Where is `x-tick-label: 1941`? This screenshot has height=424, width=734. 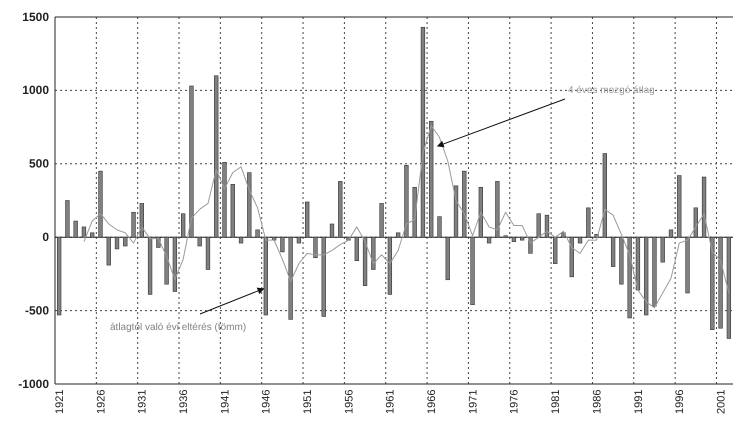
x-tick-label: 1941 is located at coordinates (225, 402).